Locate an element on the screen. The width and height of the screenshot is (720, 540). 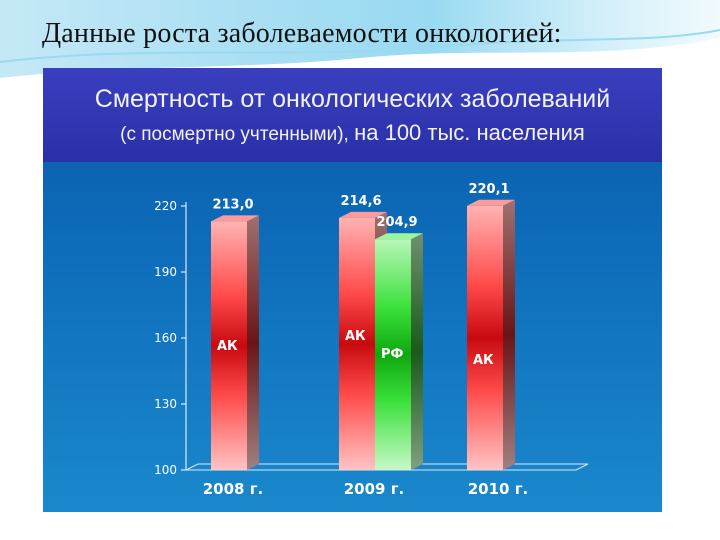
bar: 204,9 РФ is located at coordinates (399, 342).